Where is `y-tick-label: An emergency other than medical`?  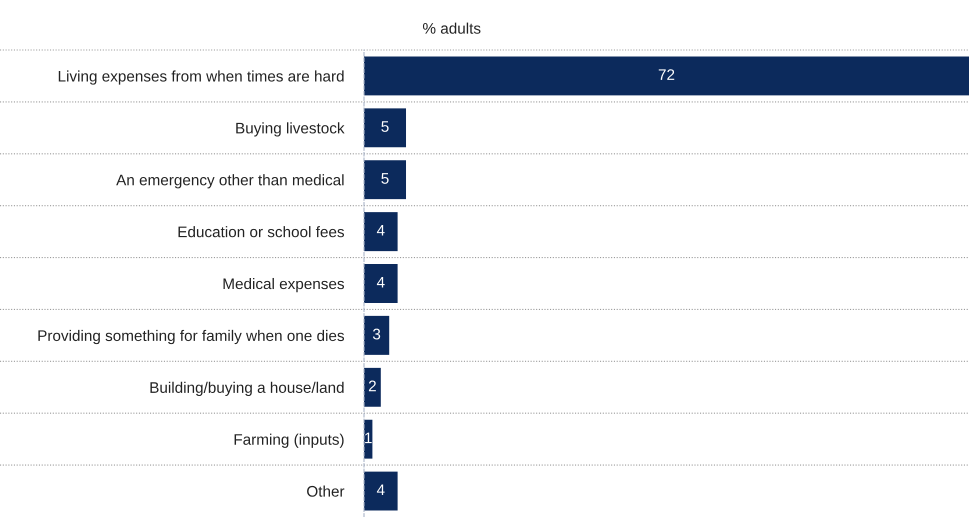
y-tick-label: An emergency other than medical is located at coordinates (230, 181).